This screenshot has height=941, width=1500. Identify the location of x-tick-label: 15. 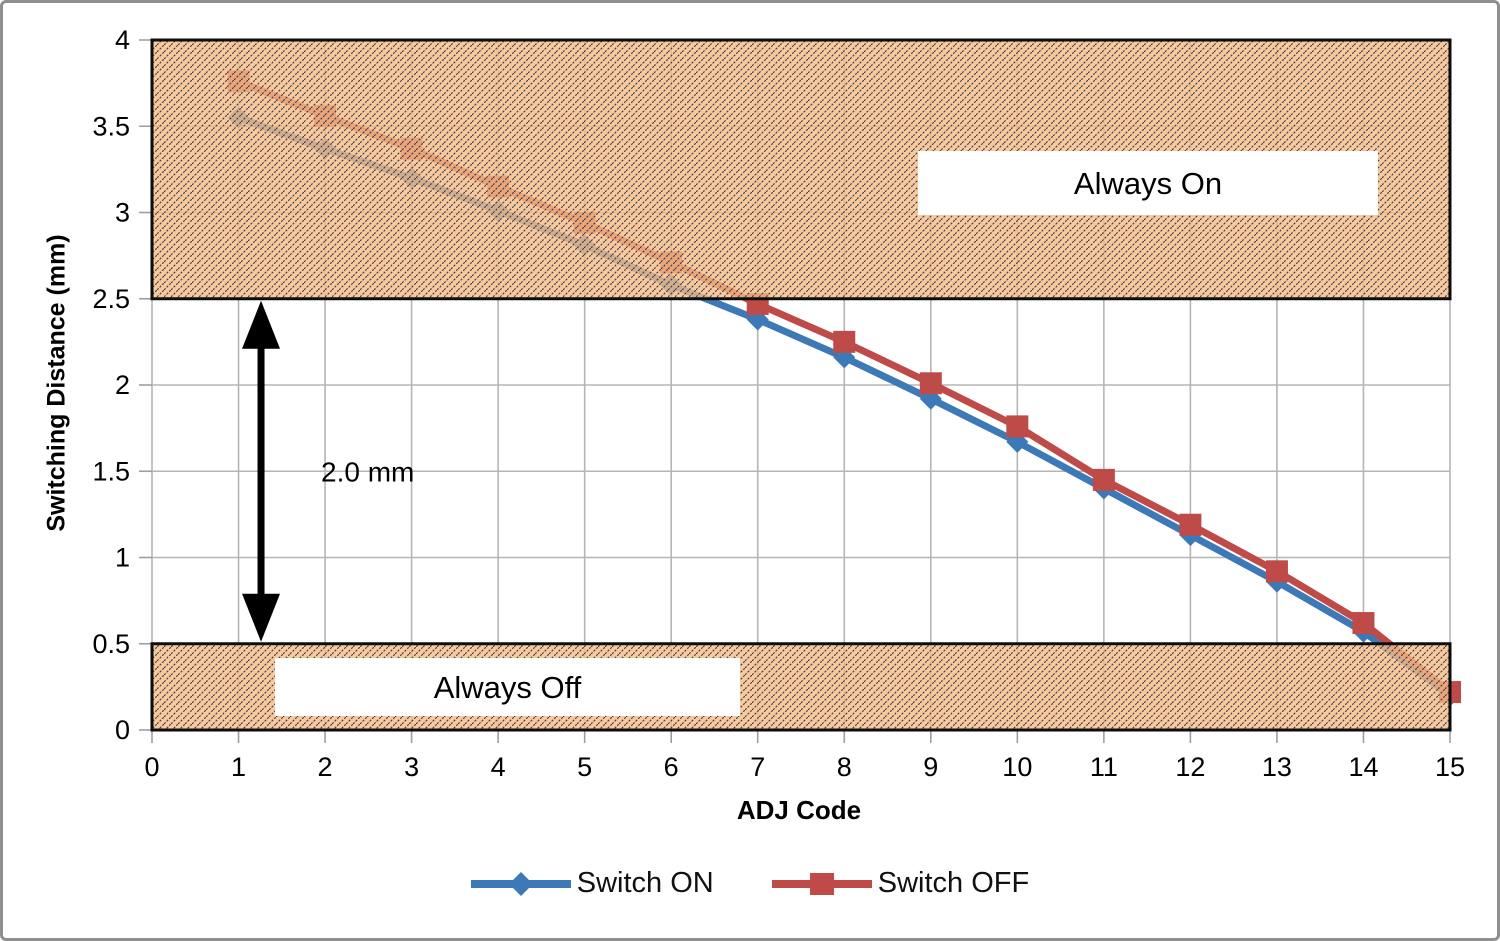
(1450, 767).